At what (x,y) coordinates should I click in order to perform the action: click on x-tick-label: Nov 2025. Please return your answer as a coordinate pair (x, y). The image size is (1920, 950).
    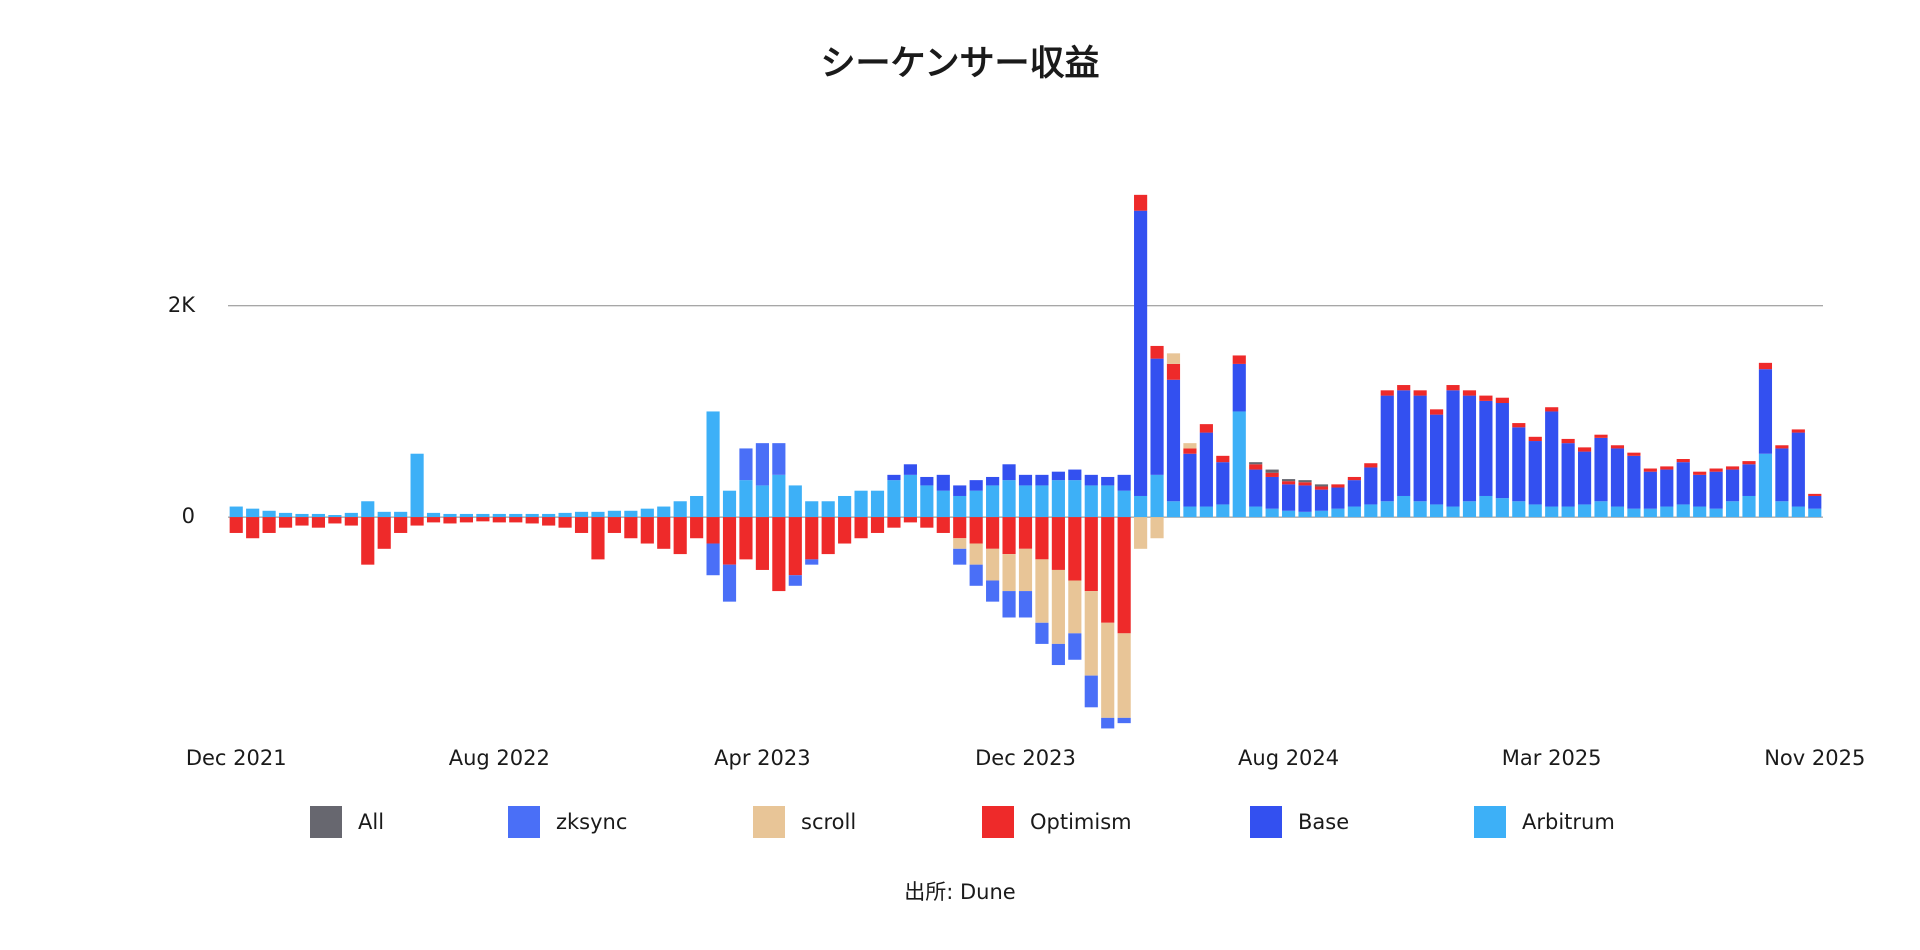
    Looking at the image, I should click on (1814, 758).